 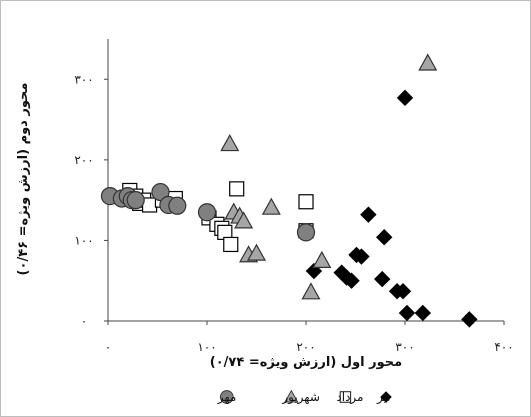 What do you see at coordinates (345, 397) in the screenshot?
I see `legend-marker-square` at bounding box center [345, 397].